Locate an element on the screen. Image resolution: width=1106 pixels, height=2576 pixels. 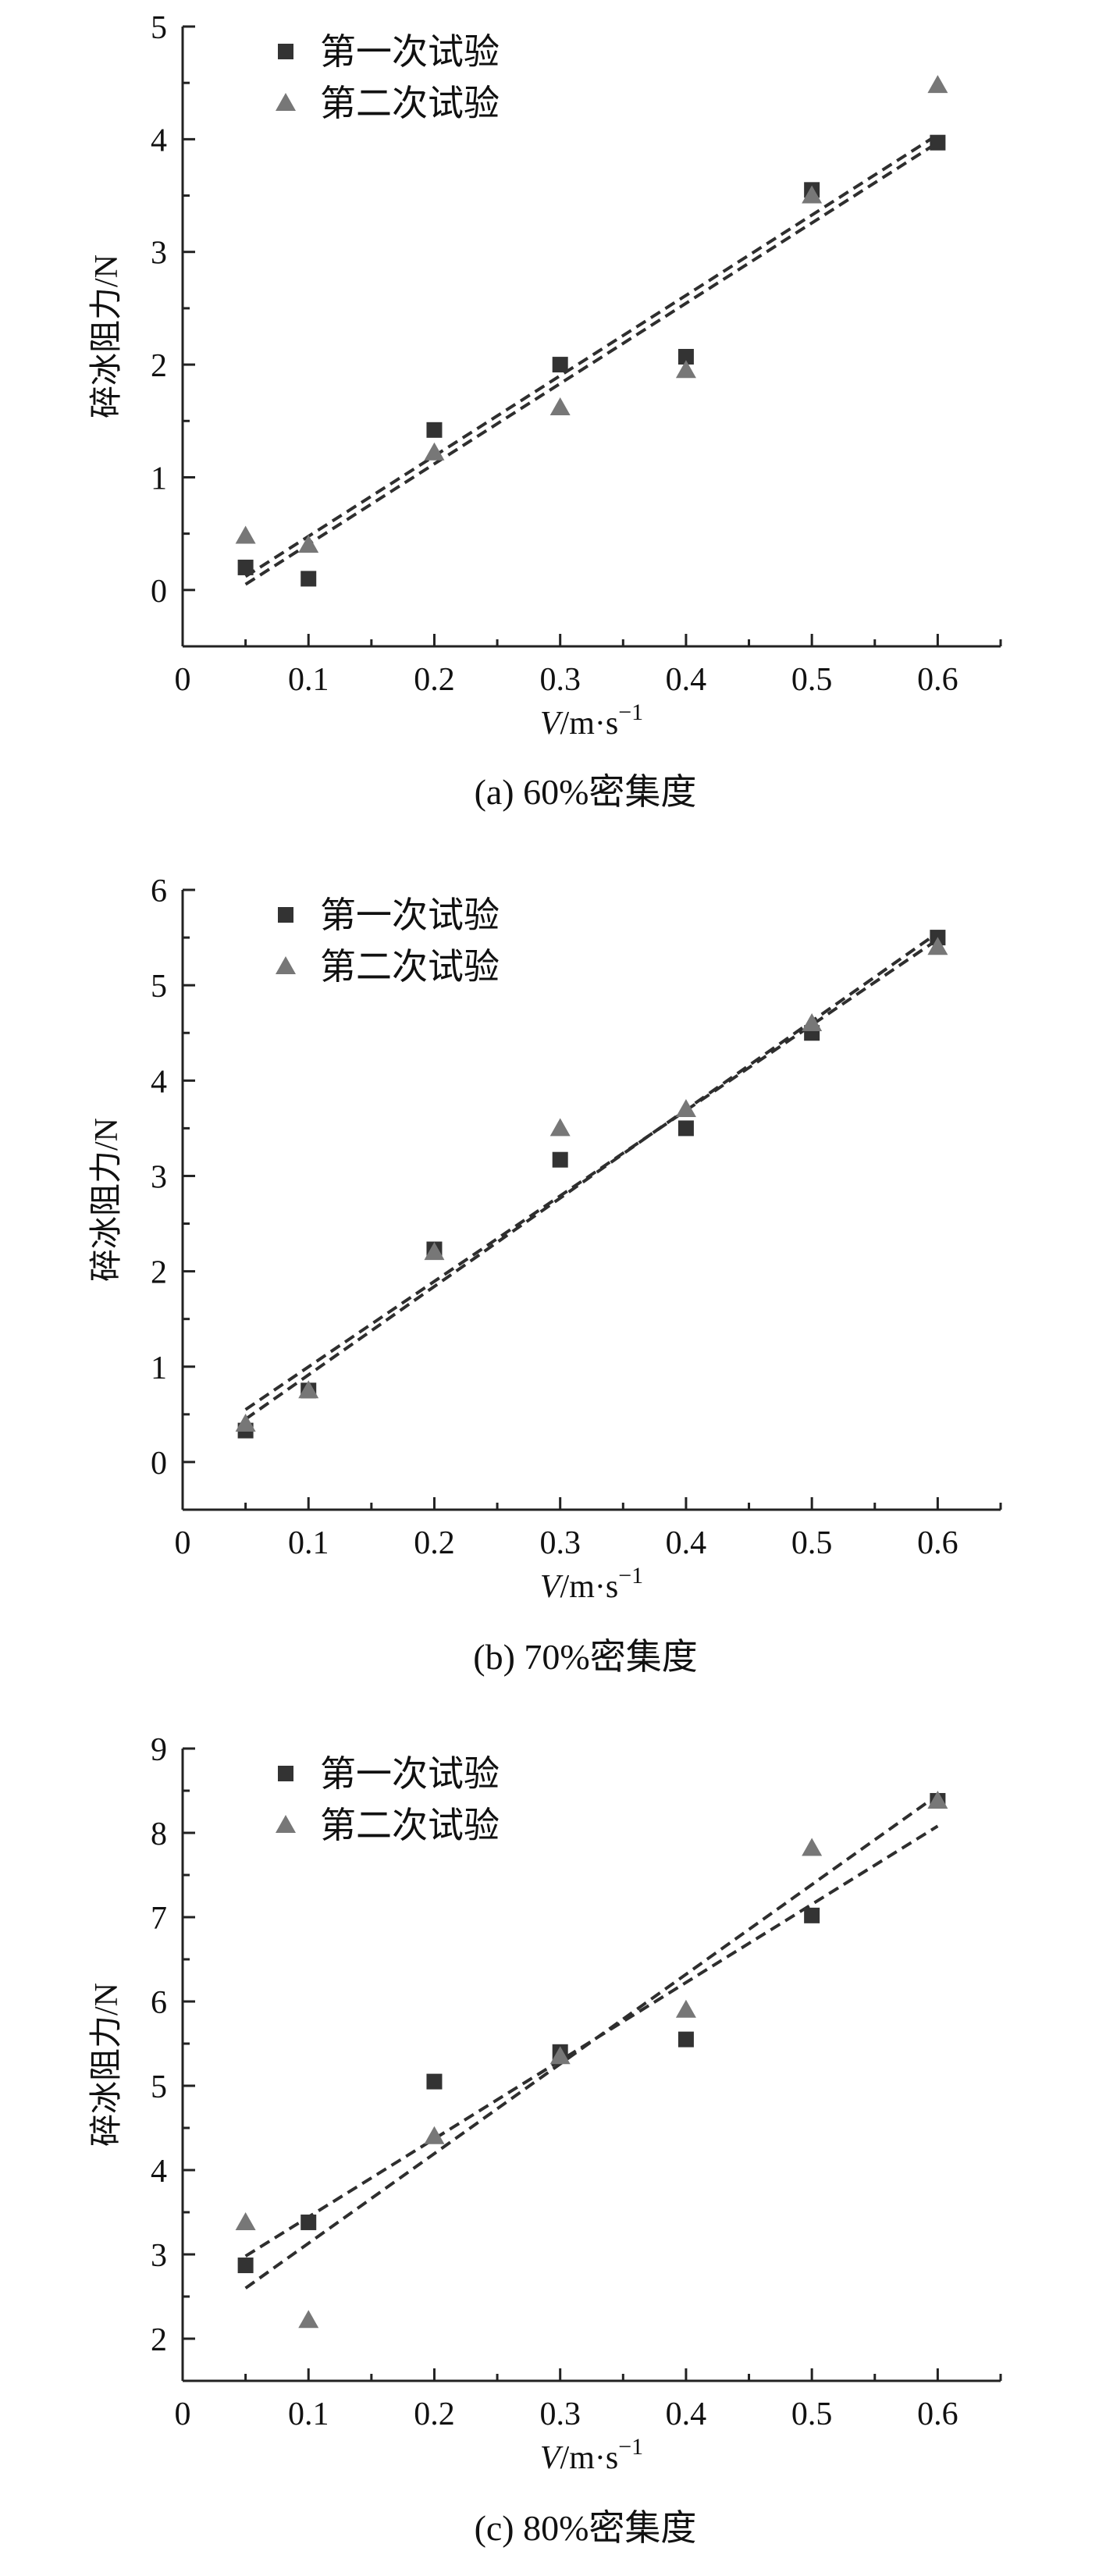
y-tick-label: 9 is located at coordinates (159, 1750).